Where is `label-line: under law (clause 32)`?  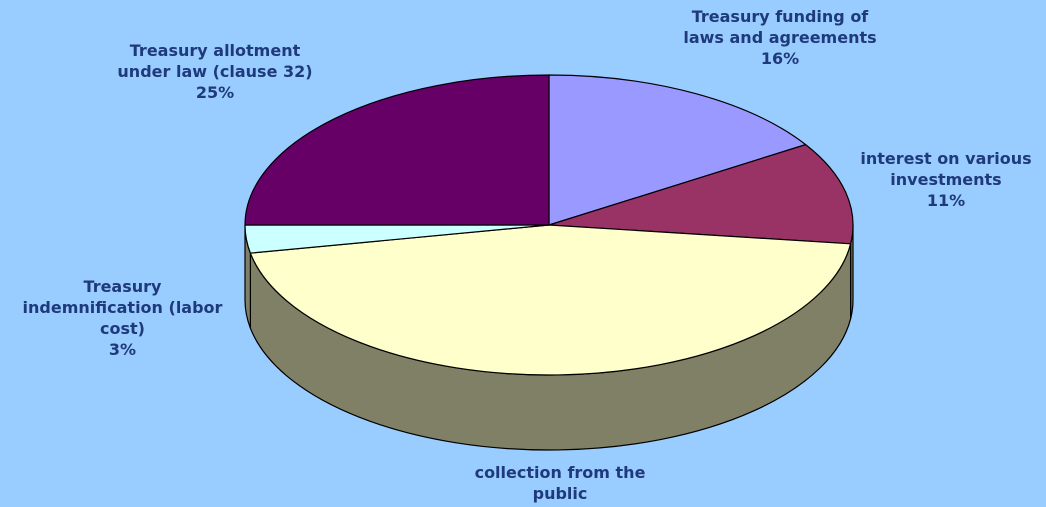 label-line: under law (clause 32) is located at coordinates (215, 71).